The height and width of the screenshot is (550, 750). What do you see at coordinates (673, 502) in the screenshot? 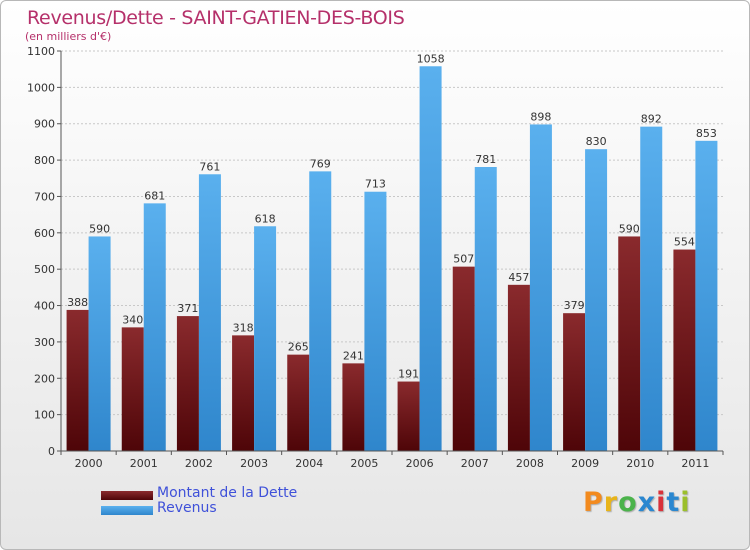
I see `logo-letter: t` at bounding box center [673, 502].